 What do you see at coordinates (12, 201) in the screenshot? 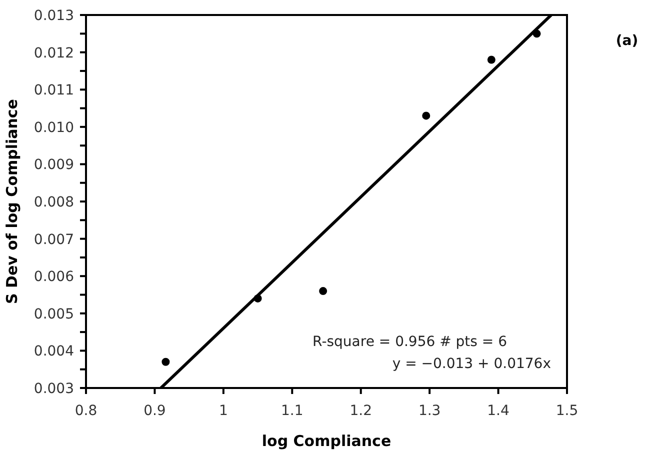
I see `y-axis-title: S Dev of log Compliance` at bounding box center [12, 201].